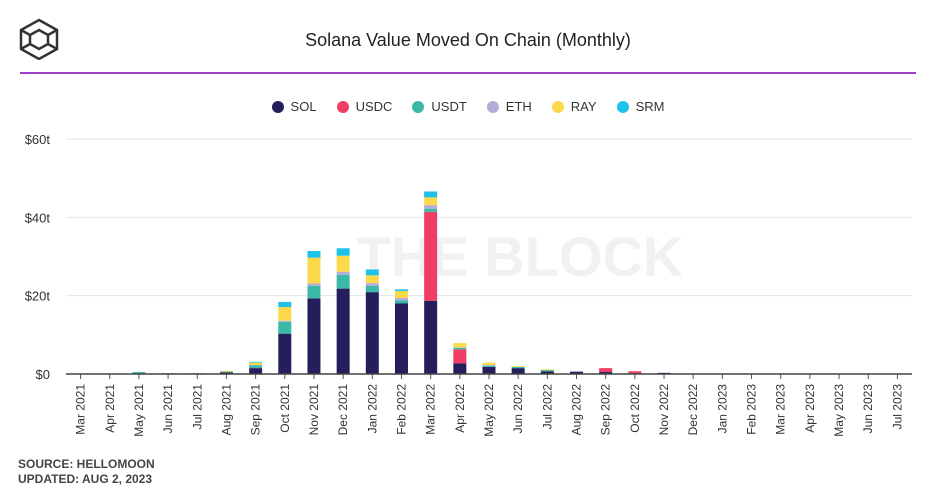  Describe the element at coordinates (38, 217) in the screenshot. I see `y-tick-label: $40t` at that location.